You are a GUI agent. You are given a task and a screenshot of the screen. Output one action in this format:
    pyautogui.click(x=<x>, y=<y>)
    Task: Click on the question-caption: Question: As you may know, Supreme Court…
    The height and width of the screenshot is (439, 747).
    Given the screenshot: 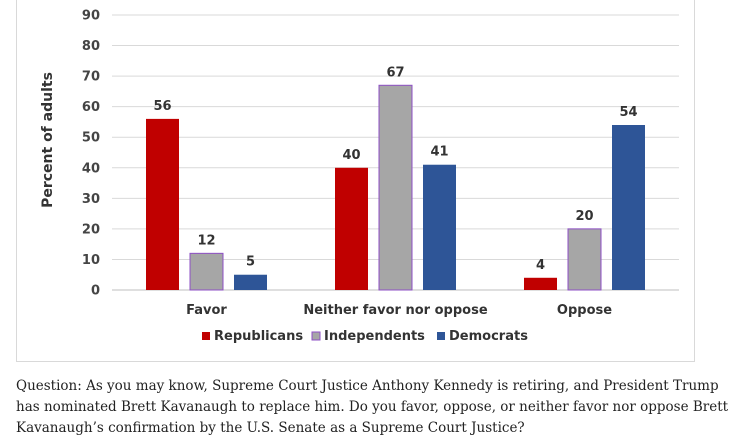 What is the action you would take?
    pyautogui.click(x=372, y=407)
    